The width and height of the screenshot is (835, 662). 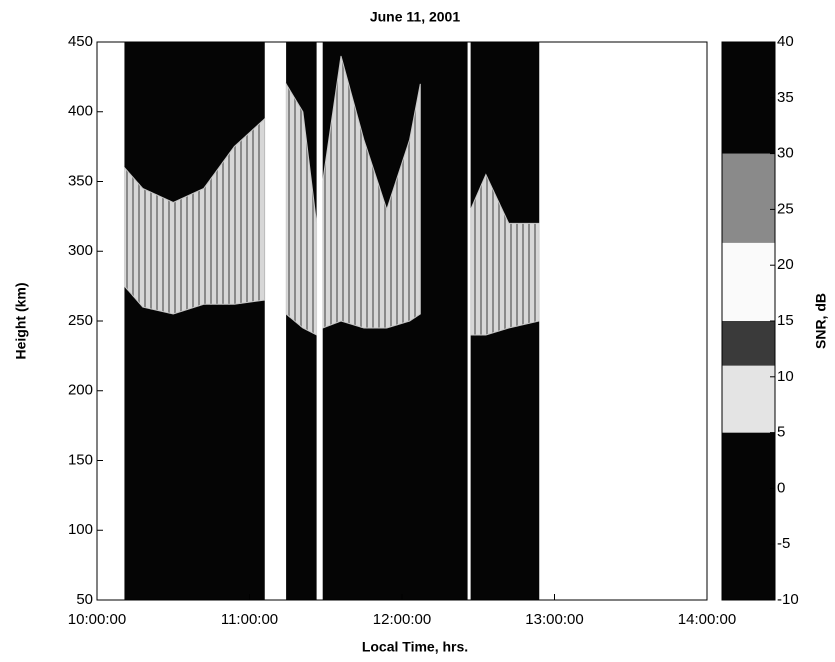 What do you see at coordinates (402, 619) in the screenshot?
I see `x-tick-label: 12:00:00` at bounding box center [402, 619].